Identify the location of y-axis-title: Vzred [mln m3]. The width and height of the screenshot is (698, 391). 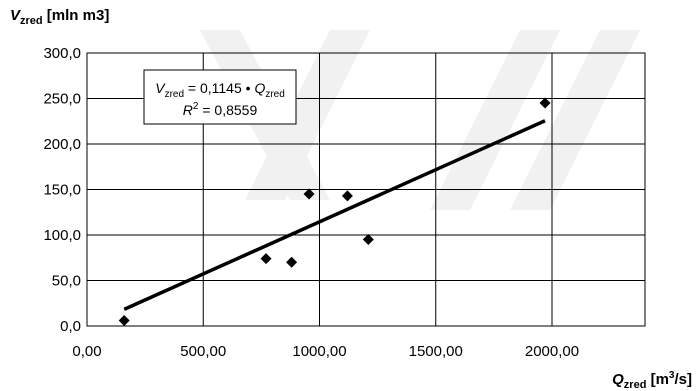
(59, 17).